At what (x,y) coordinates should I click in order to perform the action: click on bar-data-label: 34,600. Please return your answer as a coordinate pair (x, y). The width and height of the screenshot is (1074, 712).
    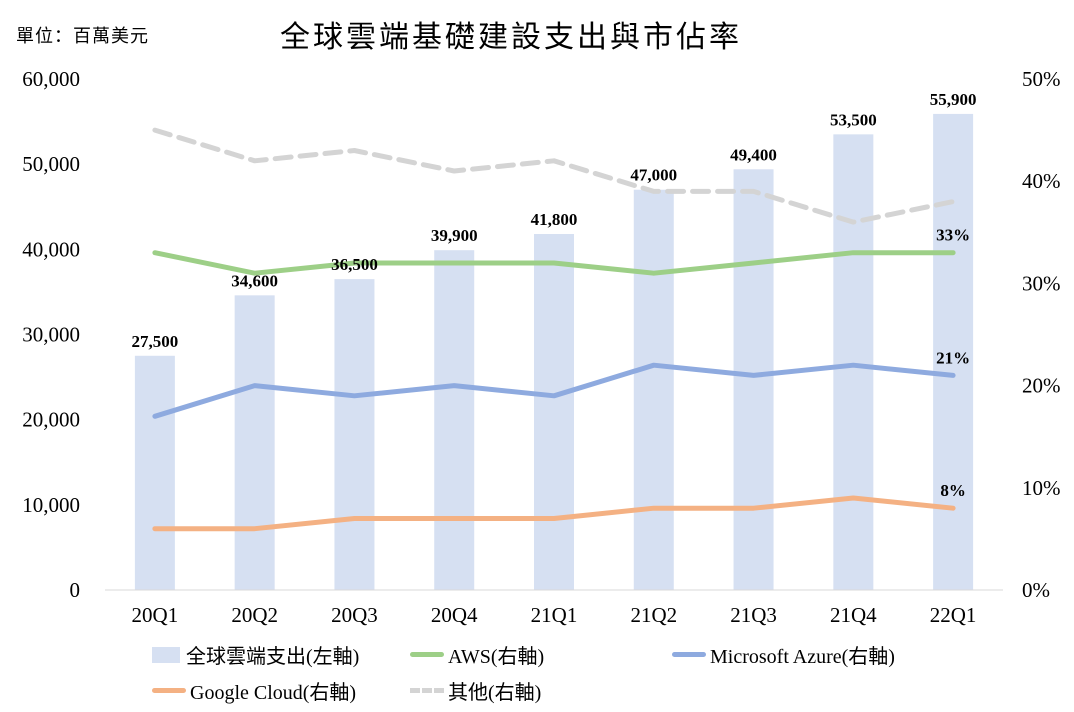
    Looking at the image, I should click on (254, 280).